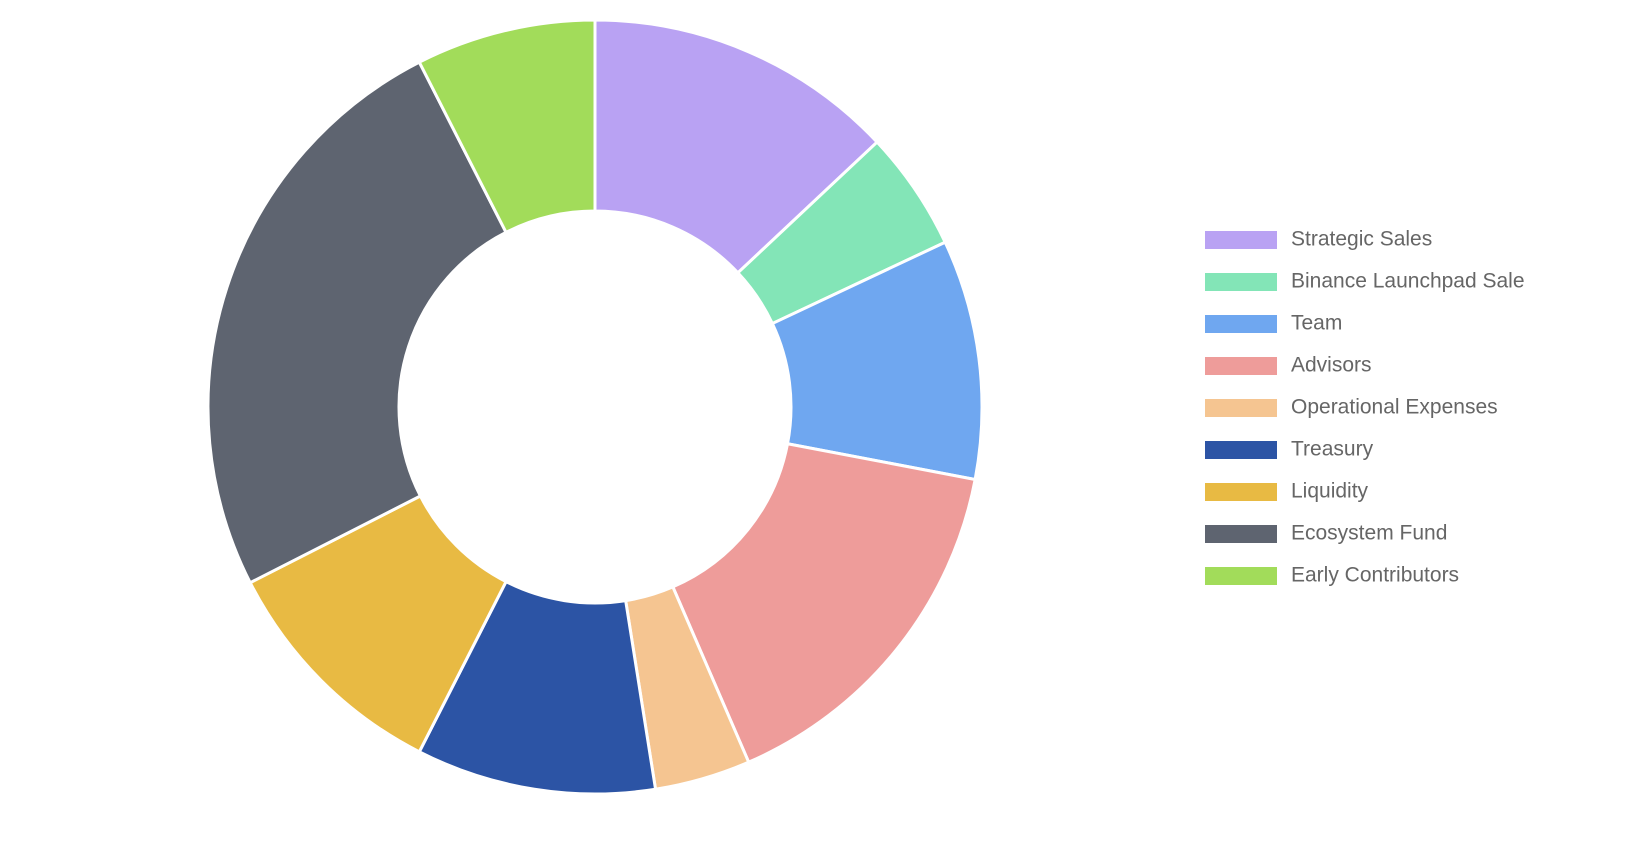  I want to click on legend-label: Operational Expenses, so click(1394, 407).